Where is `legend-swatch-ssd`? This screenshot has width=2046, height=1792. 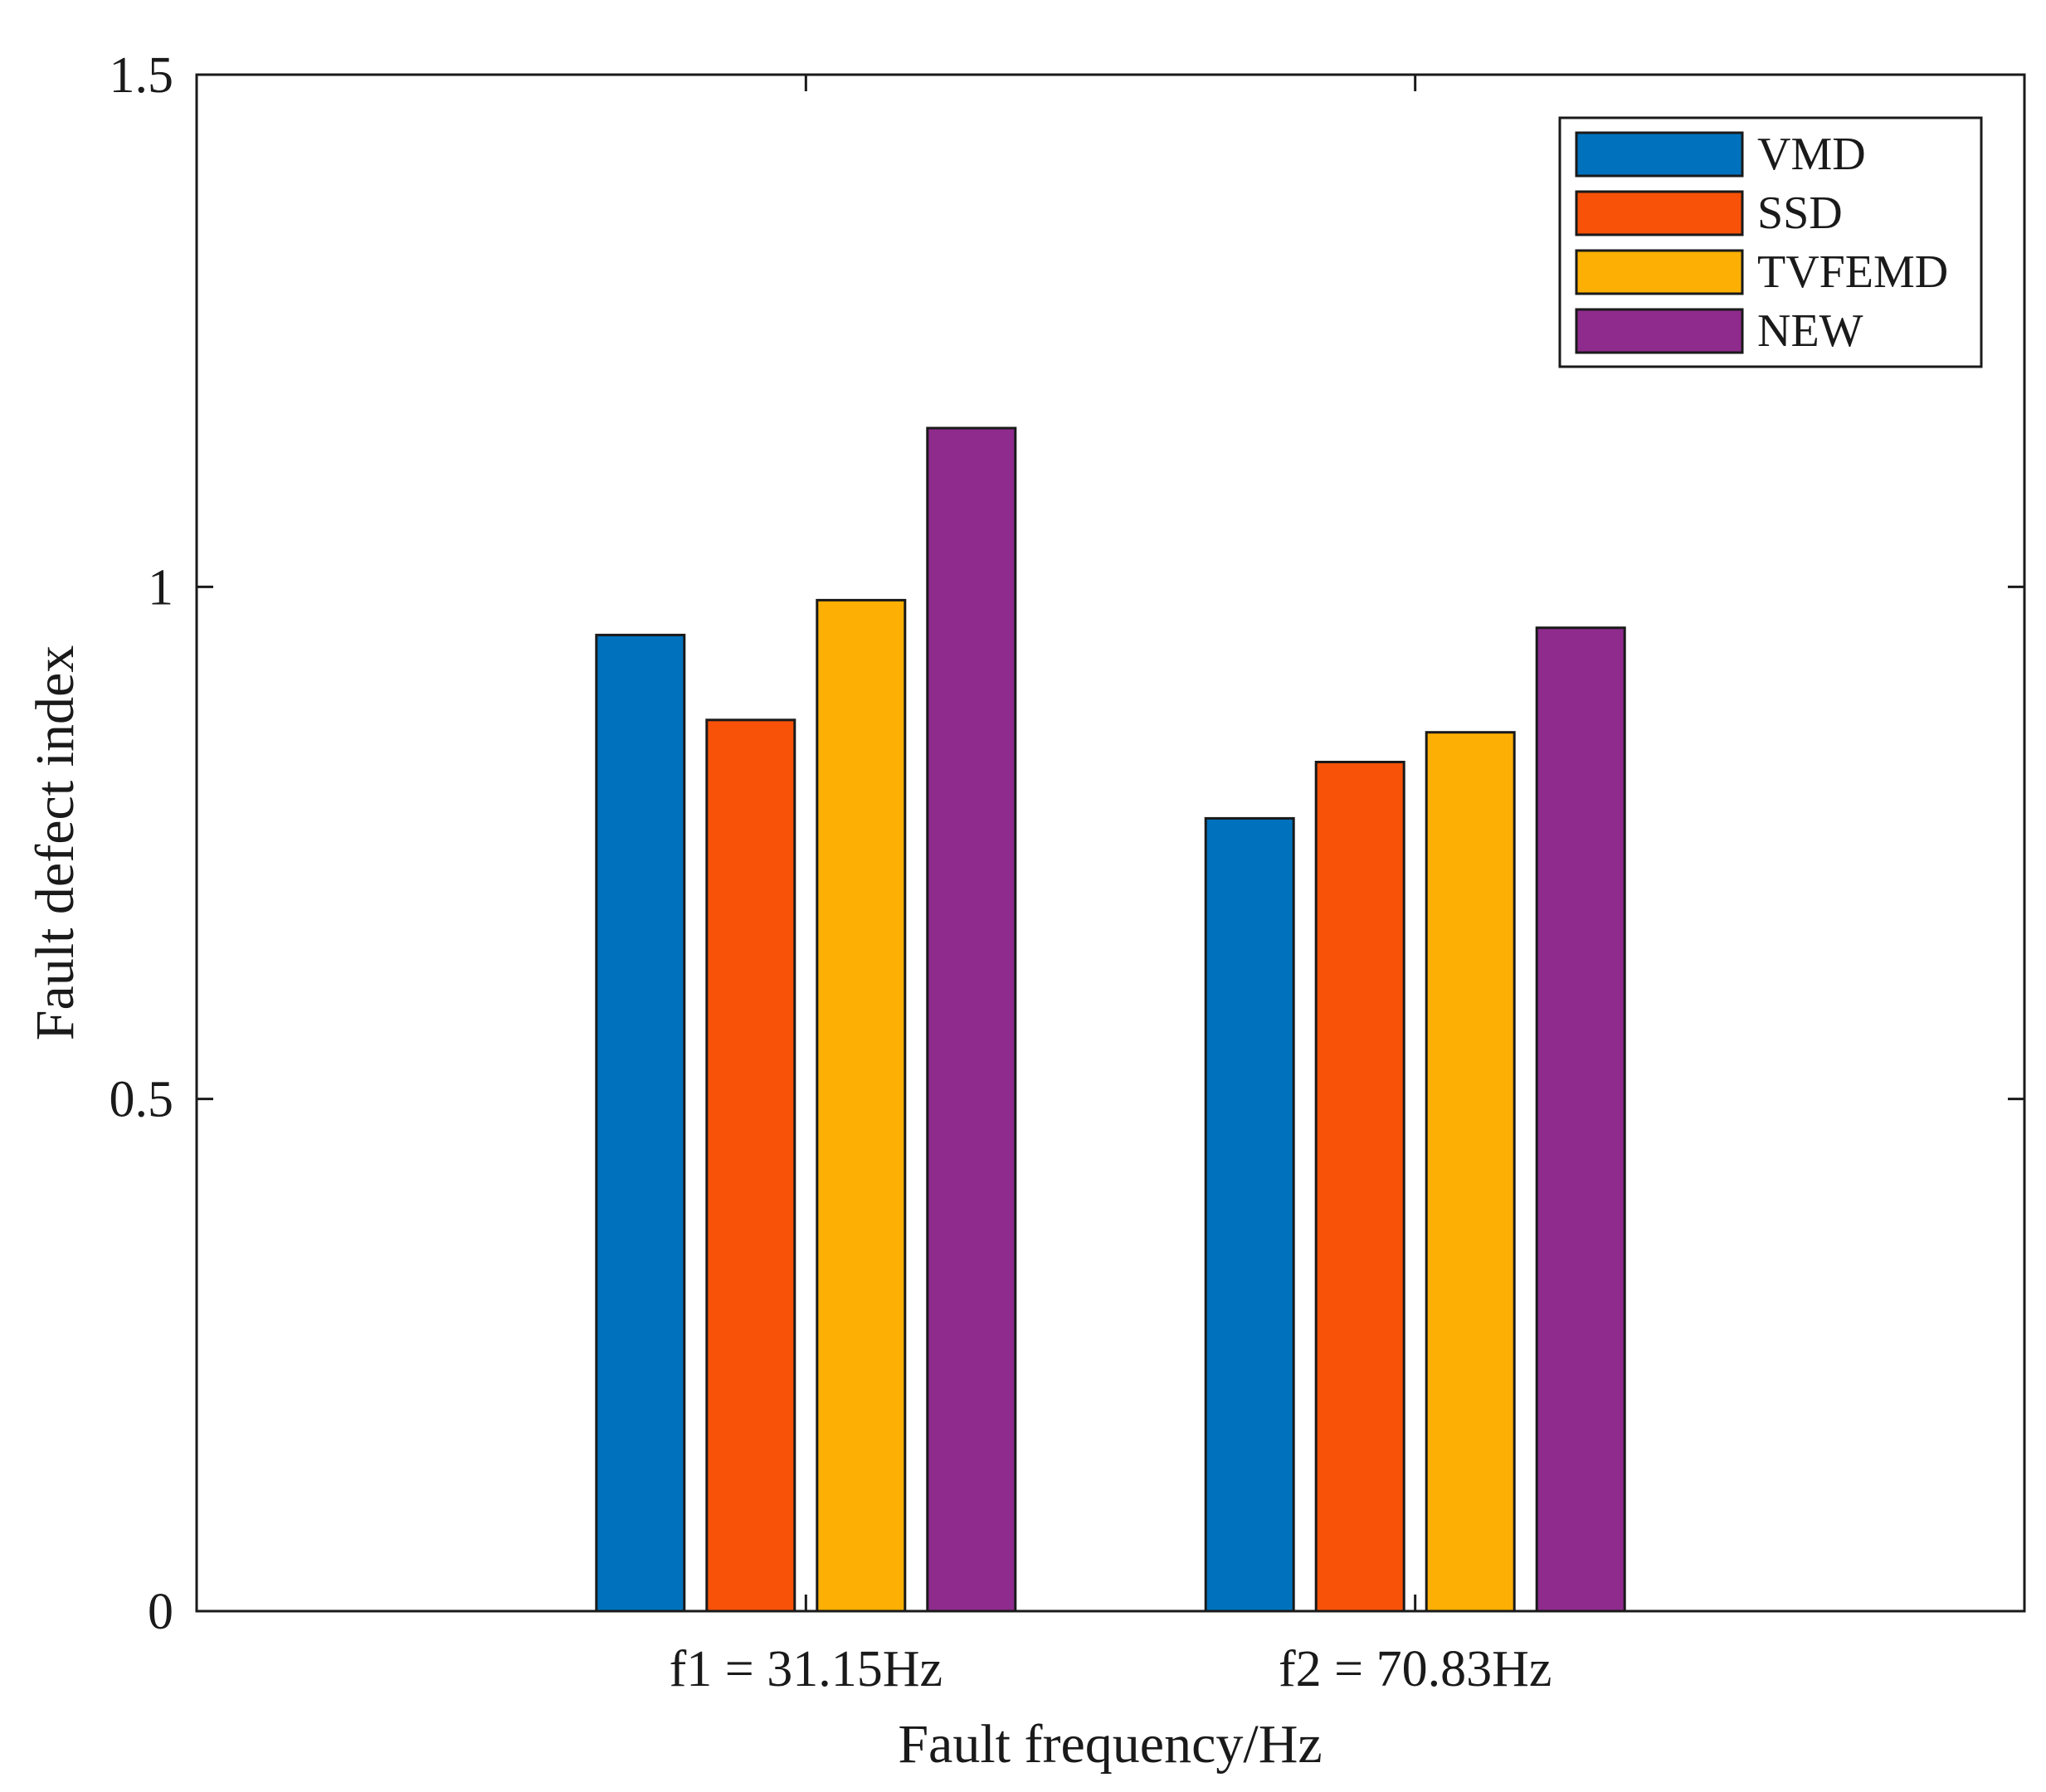
legend-swatch-ssd is located at coordinates (1659, 213).